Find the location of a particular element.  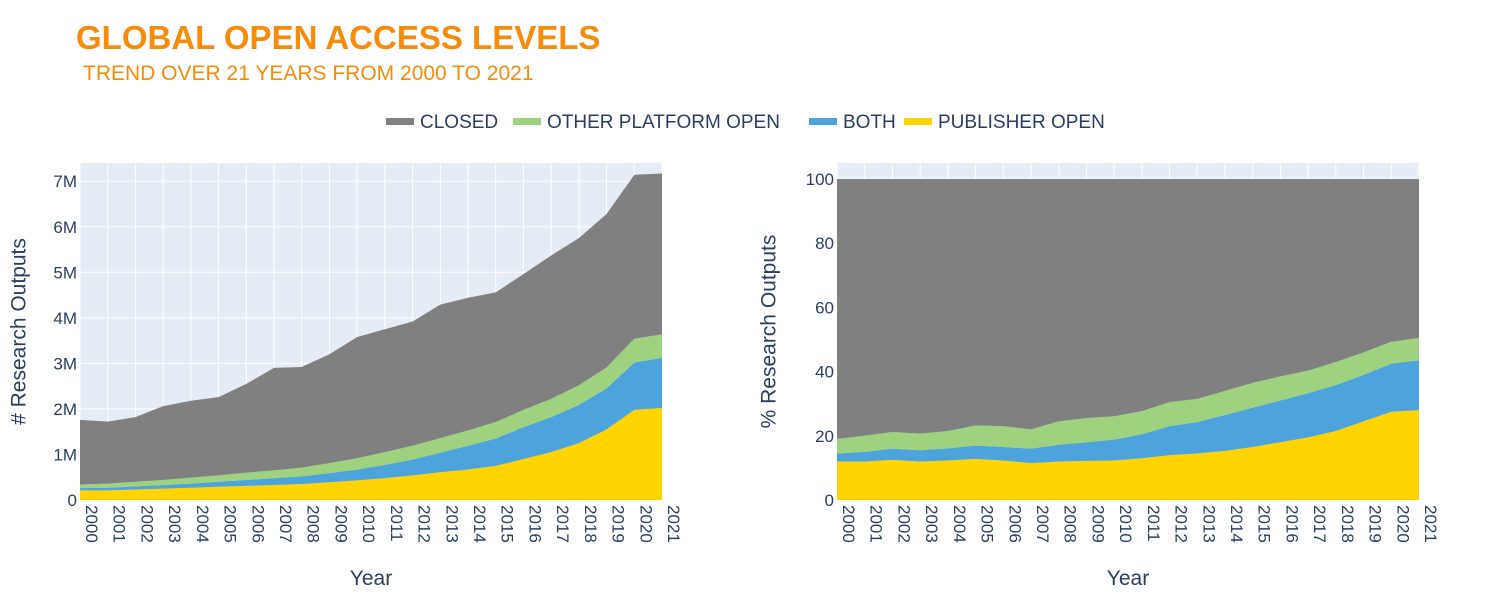

y-tick-label: 3M is located at coordinates (65, 363).